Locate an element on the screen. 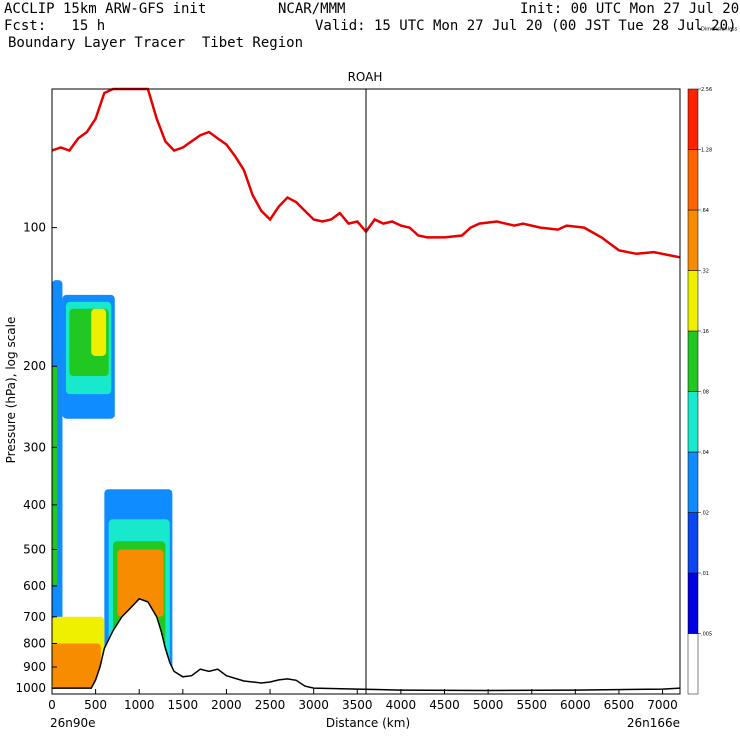 This screenshot has height=740, width=740. colorbar-label: .02 is located at coordinates (705, 514).